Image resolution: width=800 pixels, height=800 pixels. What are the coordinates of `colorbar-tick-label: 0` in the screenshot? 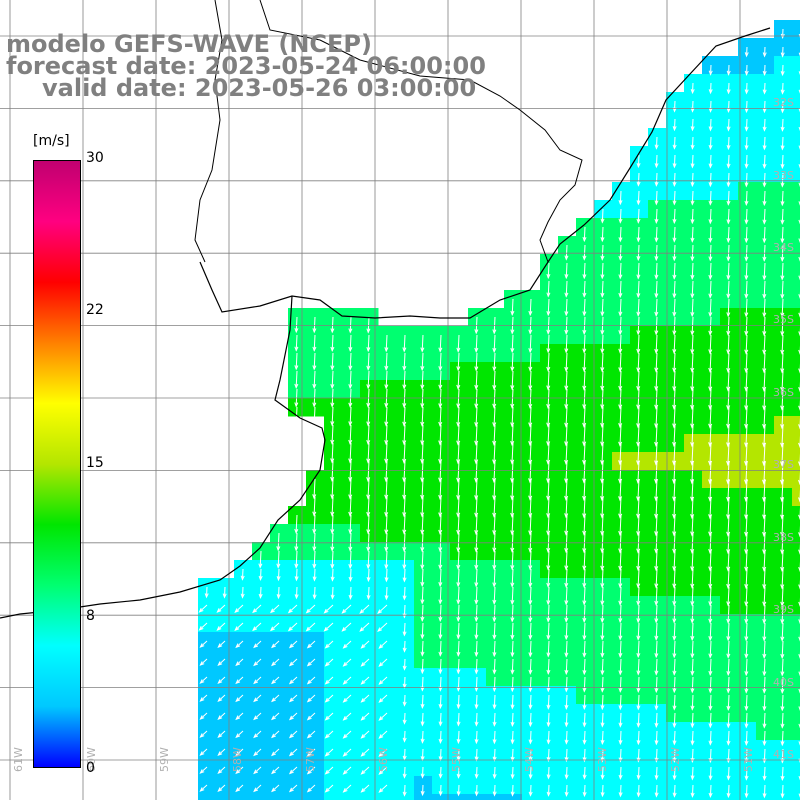 It's located at (90, 768).